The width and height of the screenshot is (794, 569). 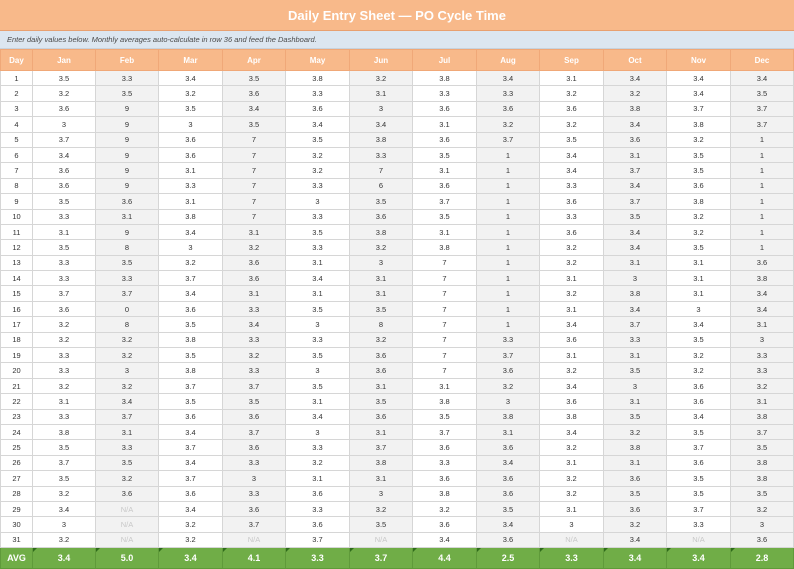 I want to click on value-cell-feb: 3, so click(x=127, y=370).